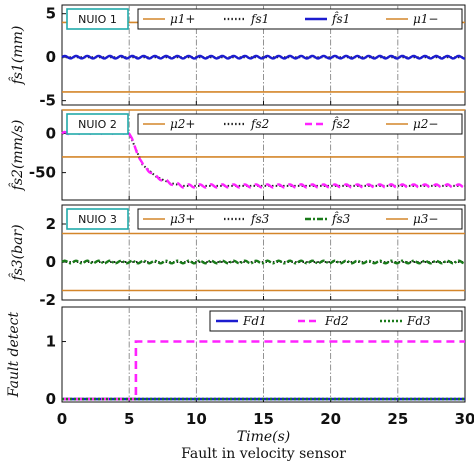  I want to click on legend: μ2+ fs2 f̂s2 μ2−, so click(300, 124).